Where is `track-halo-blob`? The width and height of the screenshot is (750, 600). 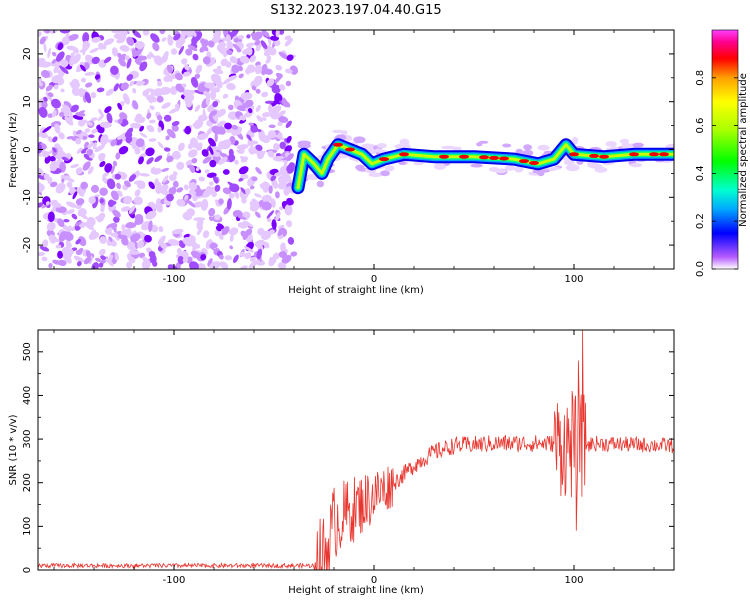 track-halo-blob is located at coordinates (624, 141).